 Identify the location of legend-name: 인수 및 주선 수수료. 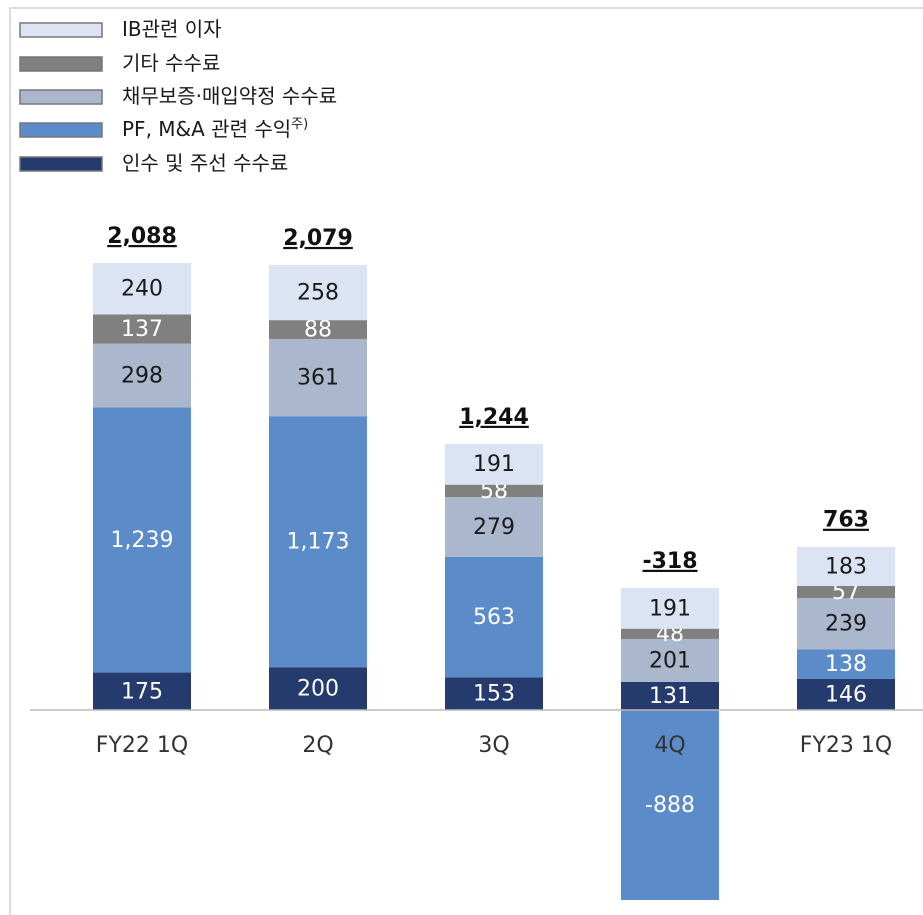
(205, 163).